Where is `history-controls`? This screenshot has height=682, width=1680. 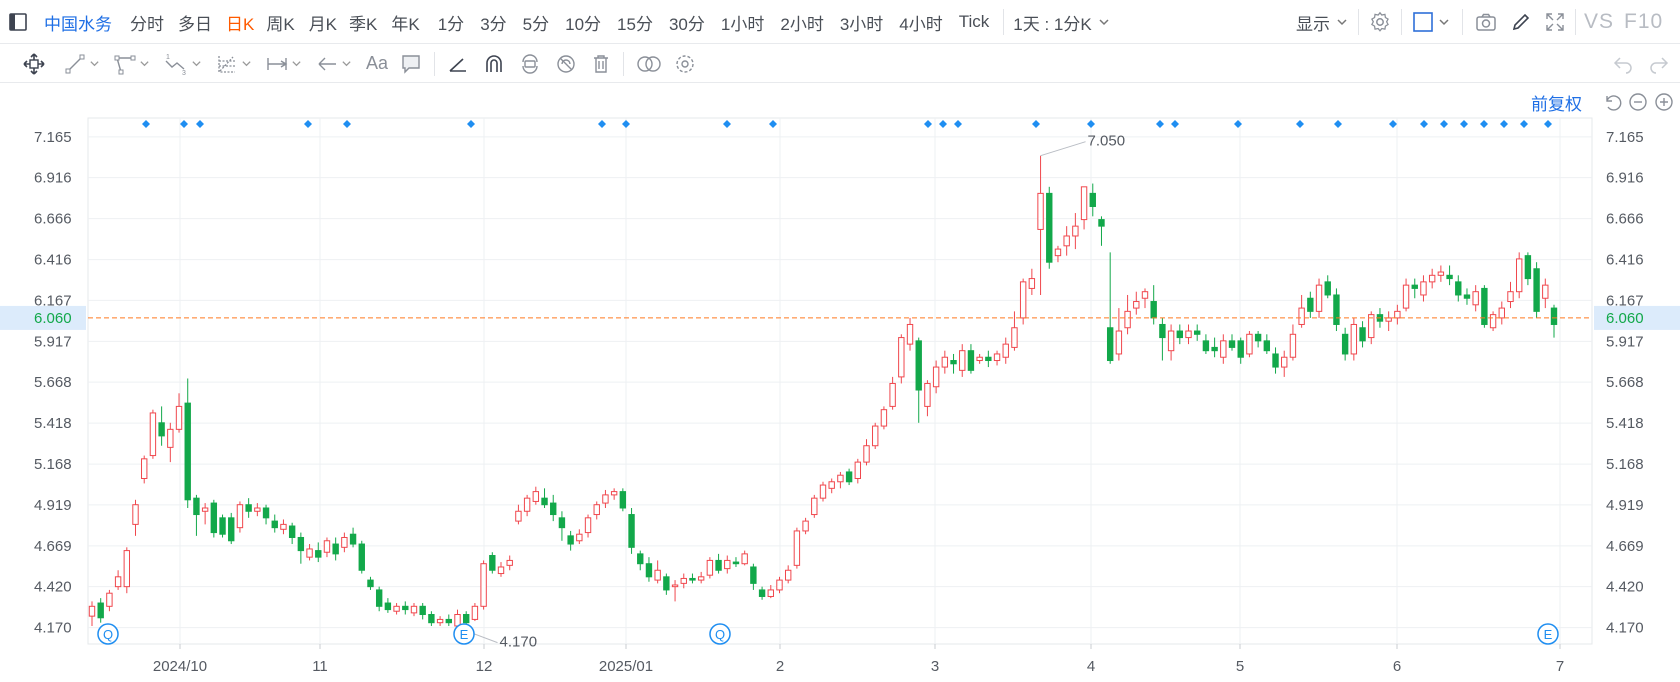
history-controls is located at coordinates (1641, 63).